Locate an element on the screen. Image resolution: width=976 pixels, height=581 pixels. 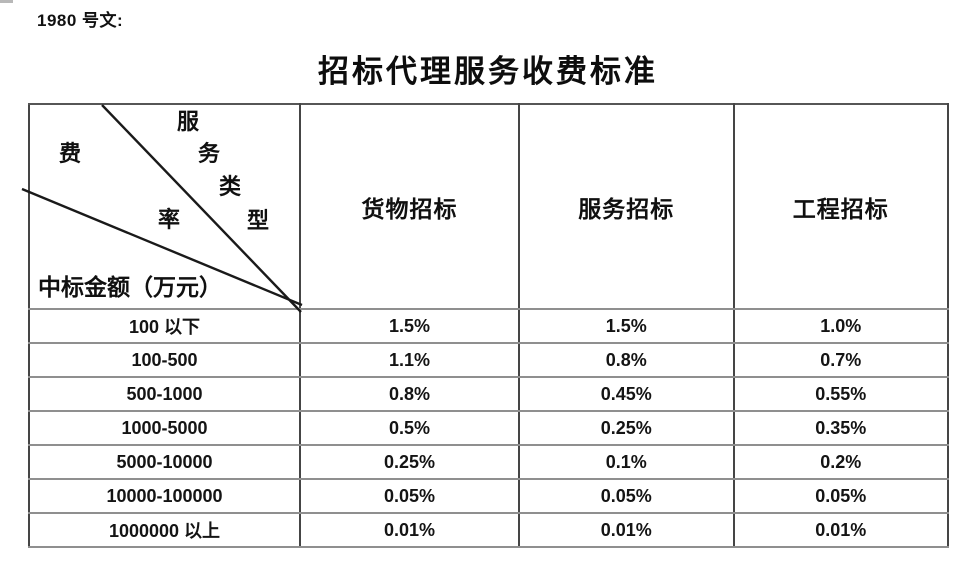
table-row: 500-1000 0.8% 0.45% 0.55% is located at coordinates (488, 394).